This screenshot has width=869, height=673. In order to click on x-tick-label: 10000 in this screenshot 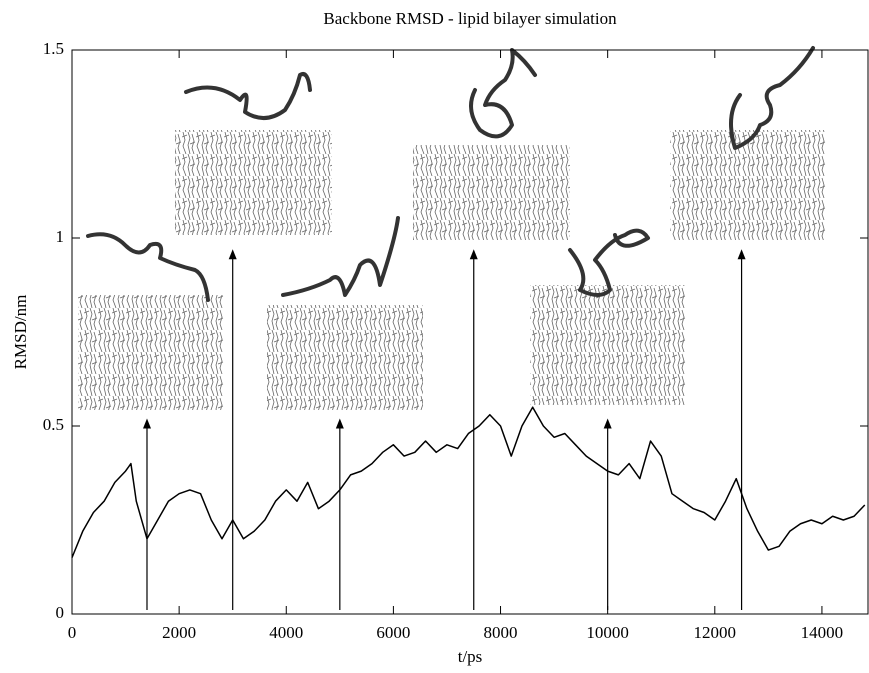, I will do `click(607, 632)`.